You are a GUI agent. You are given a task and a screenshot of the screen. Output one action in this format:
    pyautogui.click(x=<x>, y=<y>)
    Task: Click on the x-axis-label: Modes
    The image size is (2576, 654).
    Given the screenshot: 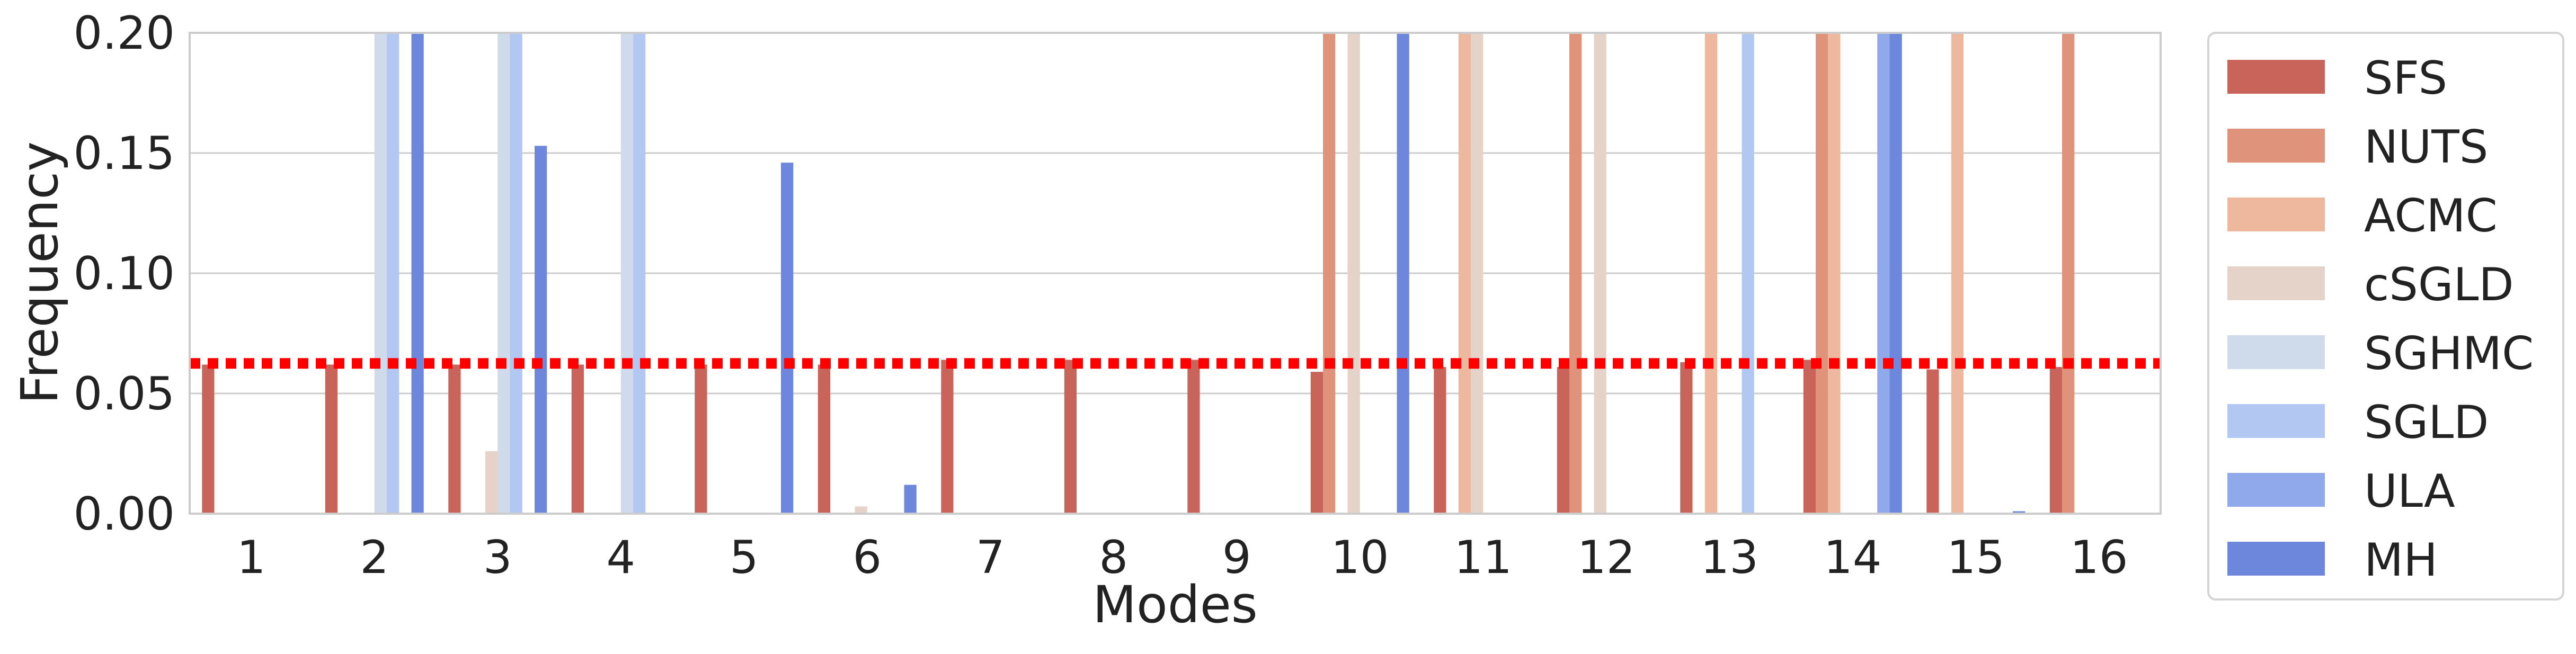 What is the action you would take?
    pyautogui.click(x=1175, y=605)
    